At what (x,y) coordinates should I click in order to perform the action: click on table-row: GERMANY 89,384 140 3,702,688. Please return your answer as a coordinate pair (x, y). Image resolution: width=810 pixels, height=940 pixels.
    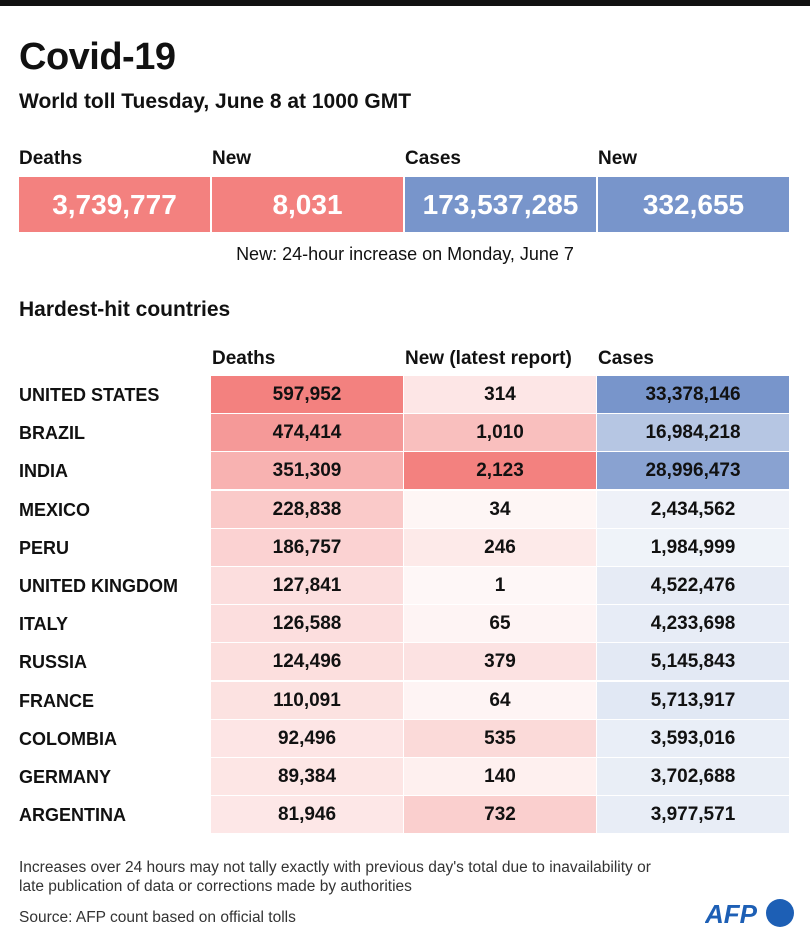
    Looking at the image, I should click on (405, 777).